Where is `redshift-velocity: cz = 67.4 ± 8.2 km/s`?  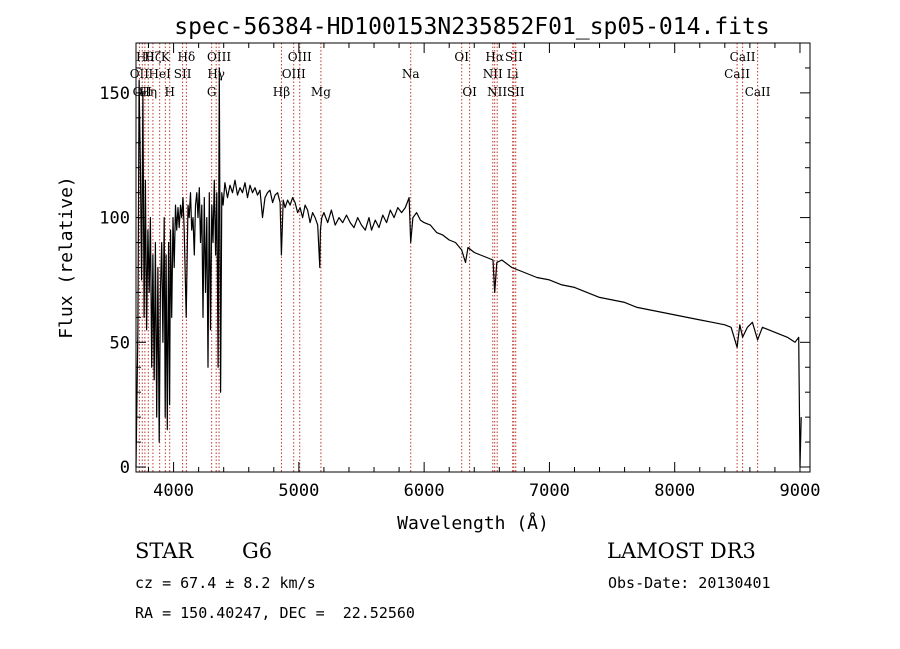 redshift-velocity: cz = 67.4 ± 8.2 km/s is located at coordinates (225, 583).